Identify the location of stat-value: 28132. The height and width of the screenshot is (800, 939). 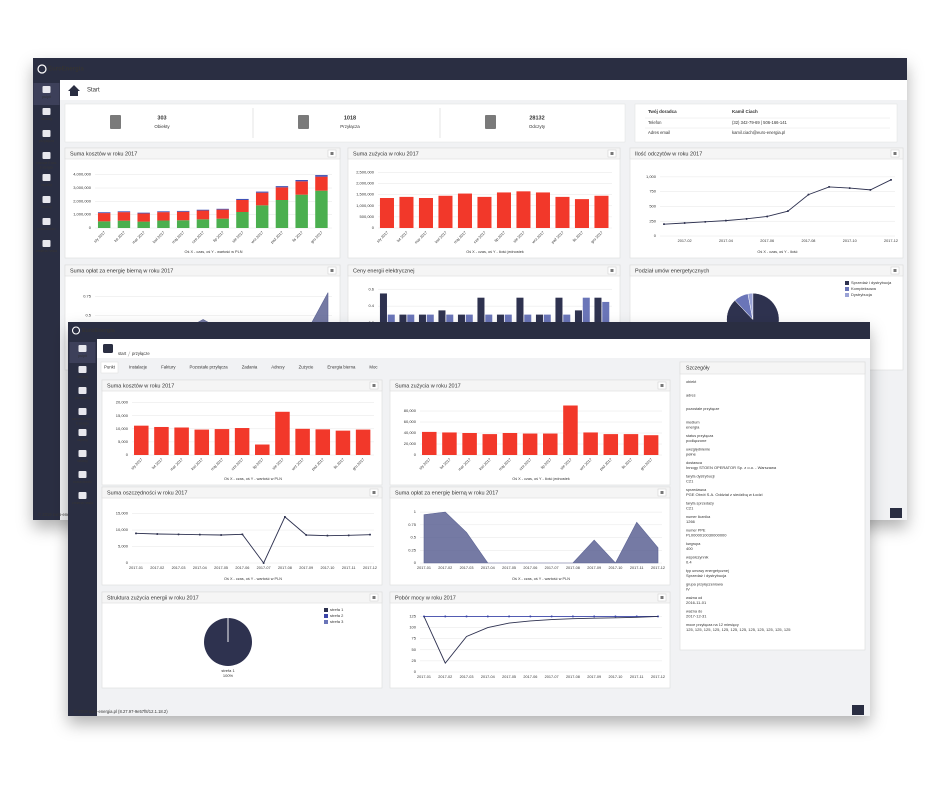
(536, 118).